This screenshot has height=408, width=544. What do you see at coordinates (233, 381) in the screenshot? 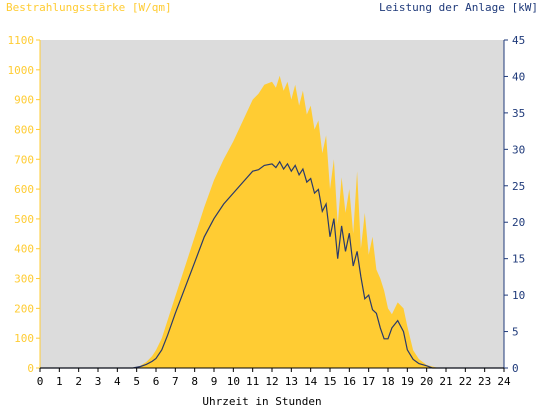
I see `x-tick-label: 10` at bounding box center [233, 381].